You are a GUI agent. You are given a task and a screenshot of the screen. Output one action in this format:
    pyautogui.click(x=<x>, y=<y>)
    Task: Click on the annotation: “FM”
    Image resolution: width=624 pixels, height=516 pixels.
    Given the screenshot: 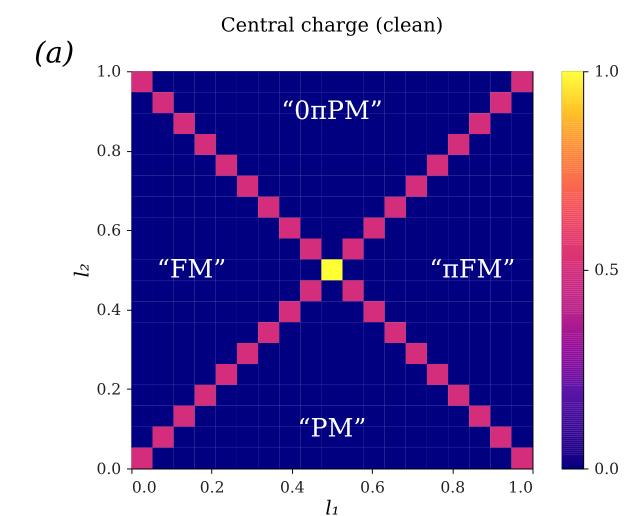 What is the action you would take?
    pyautogui.click(x=191, y=269)
    